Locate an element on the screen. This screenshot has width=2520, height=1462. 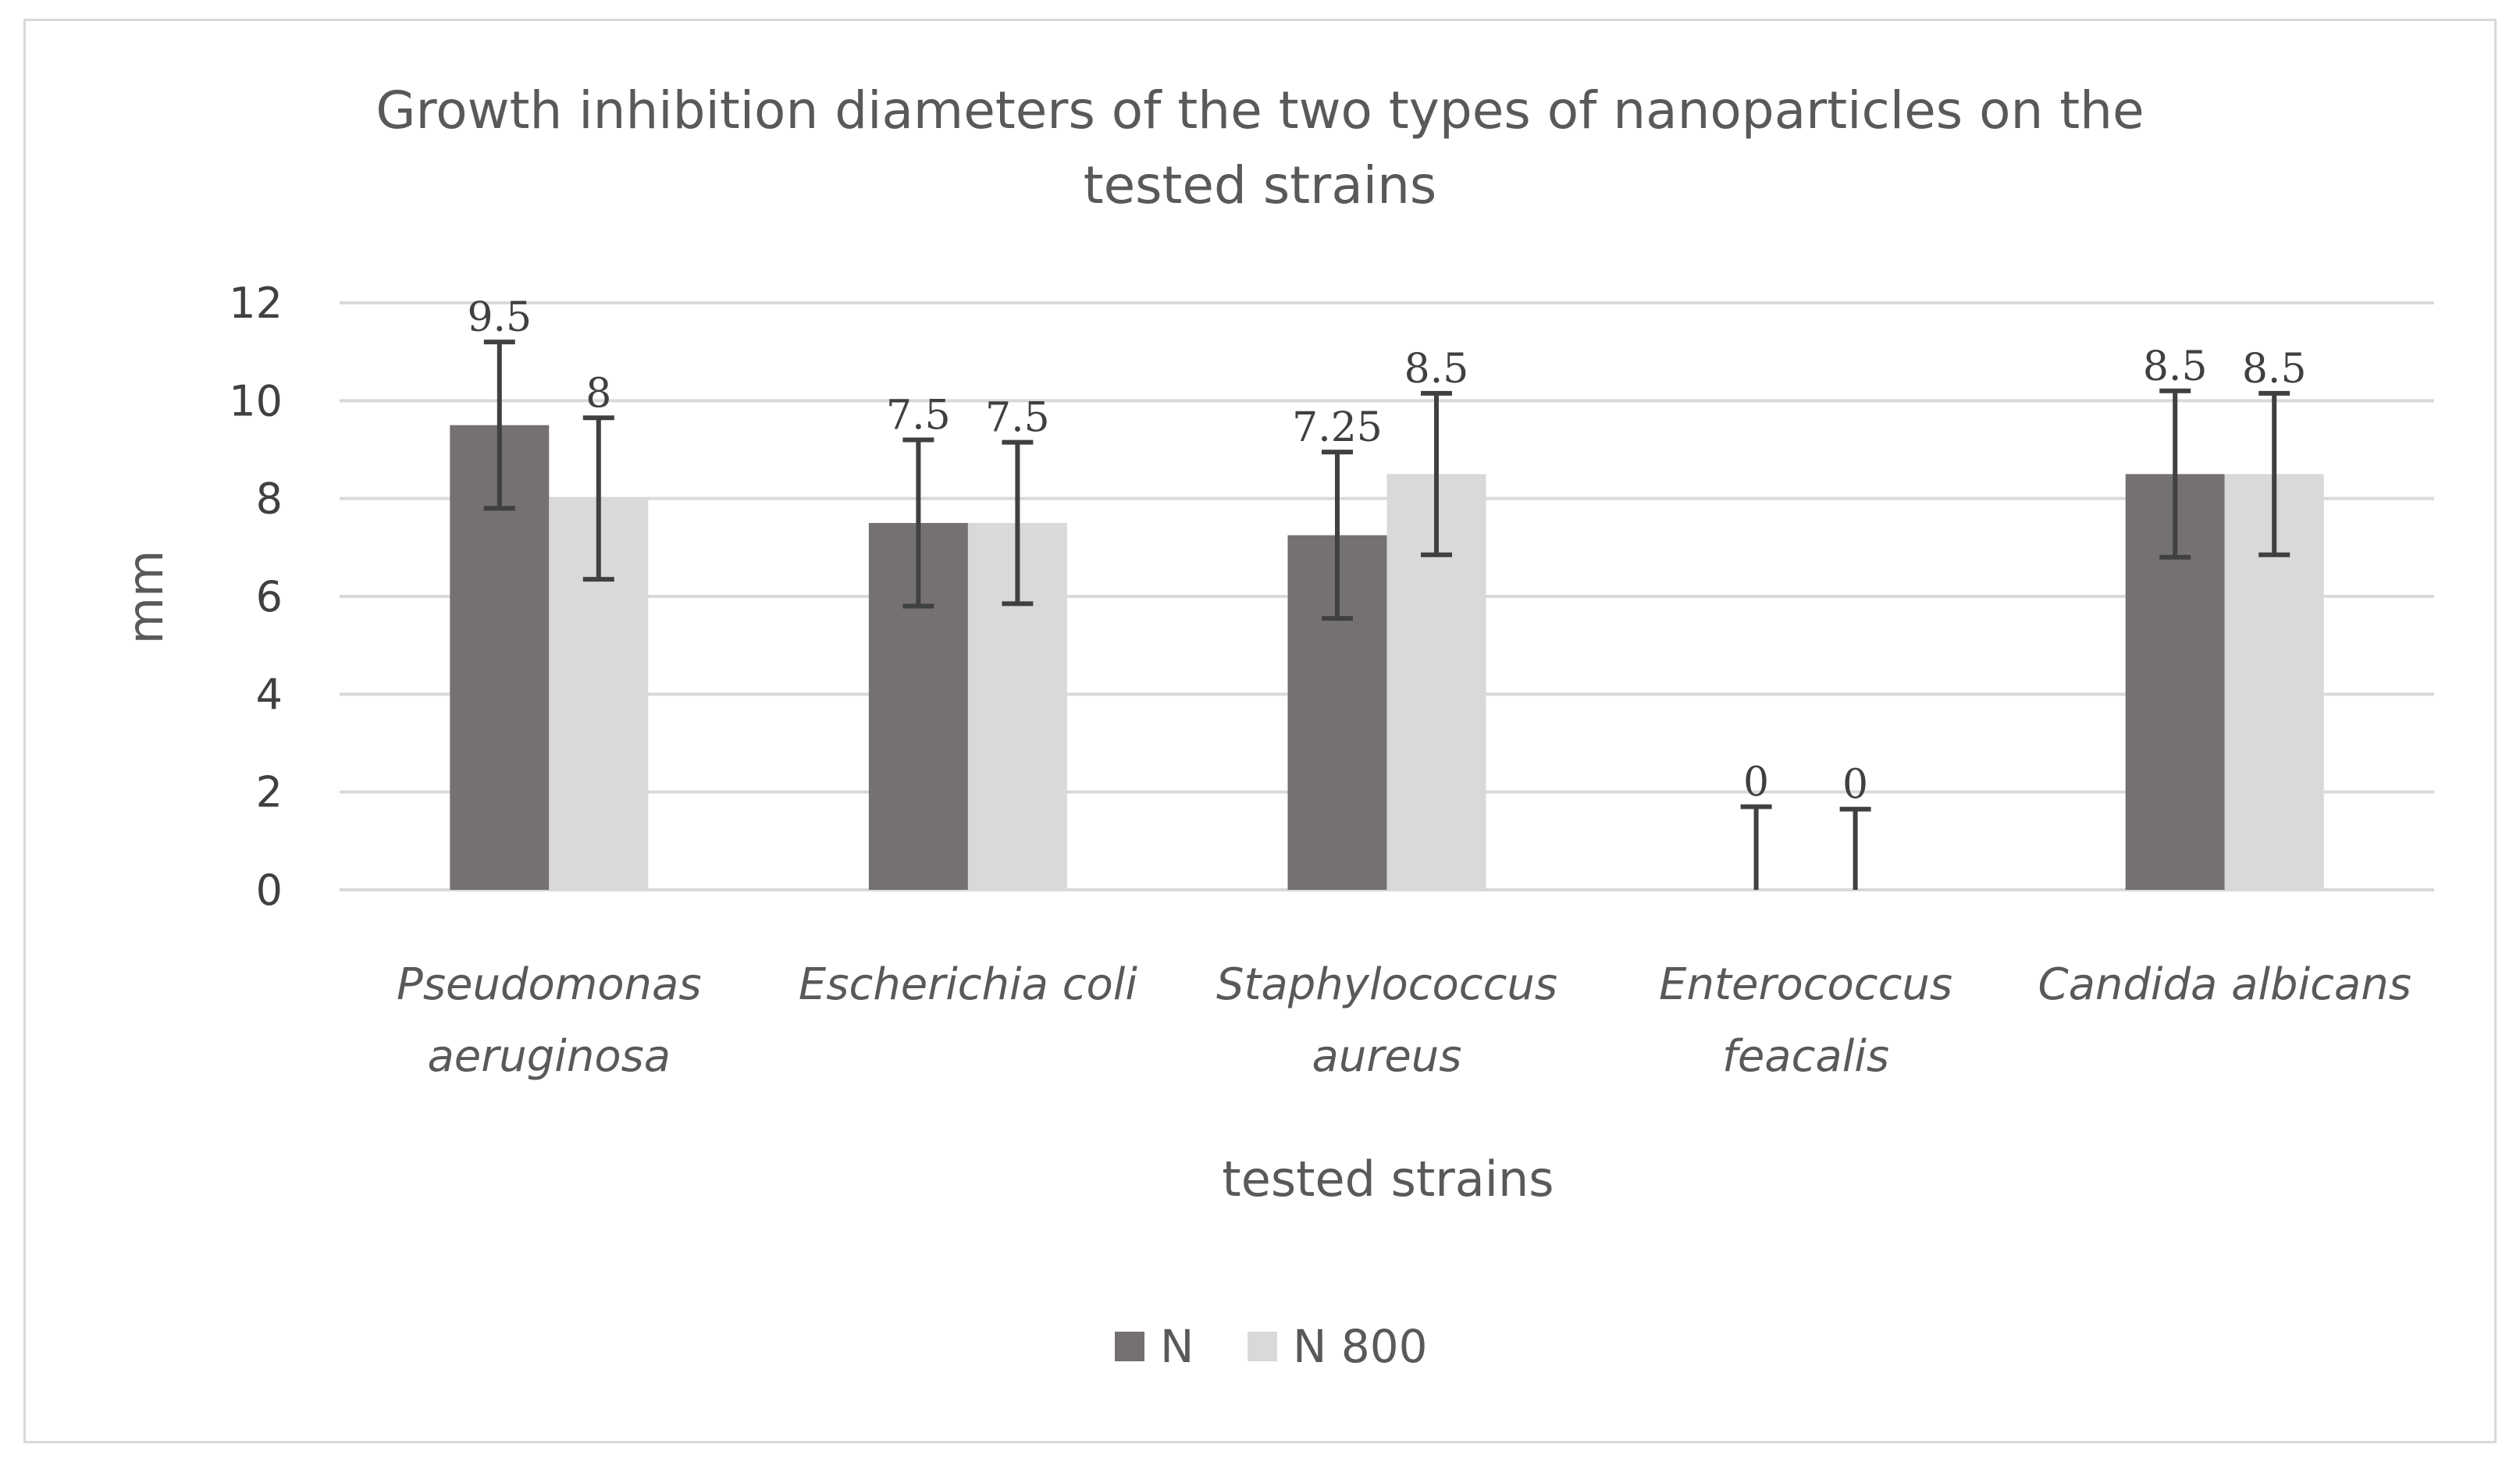
legend-swatch-n800 is located at coordinates (1262, 1346).